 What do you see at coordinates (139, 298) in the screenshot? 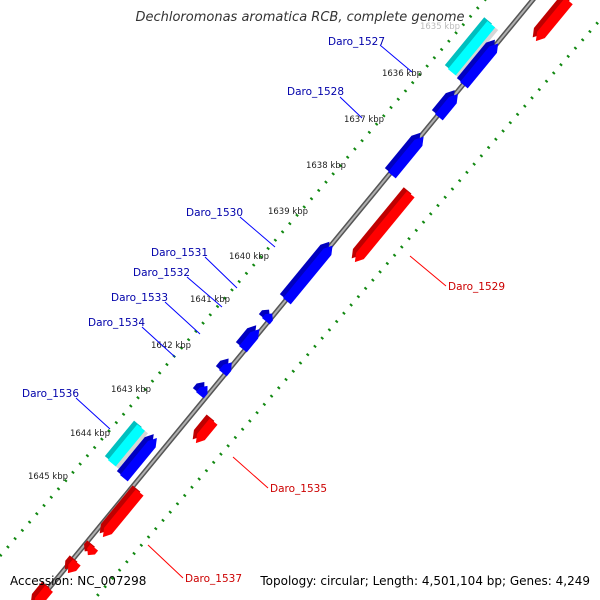
I see `gene-label: Daro_1533` at bounding box center [139, 298].